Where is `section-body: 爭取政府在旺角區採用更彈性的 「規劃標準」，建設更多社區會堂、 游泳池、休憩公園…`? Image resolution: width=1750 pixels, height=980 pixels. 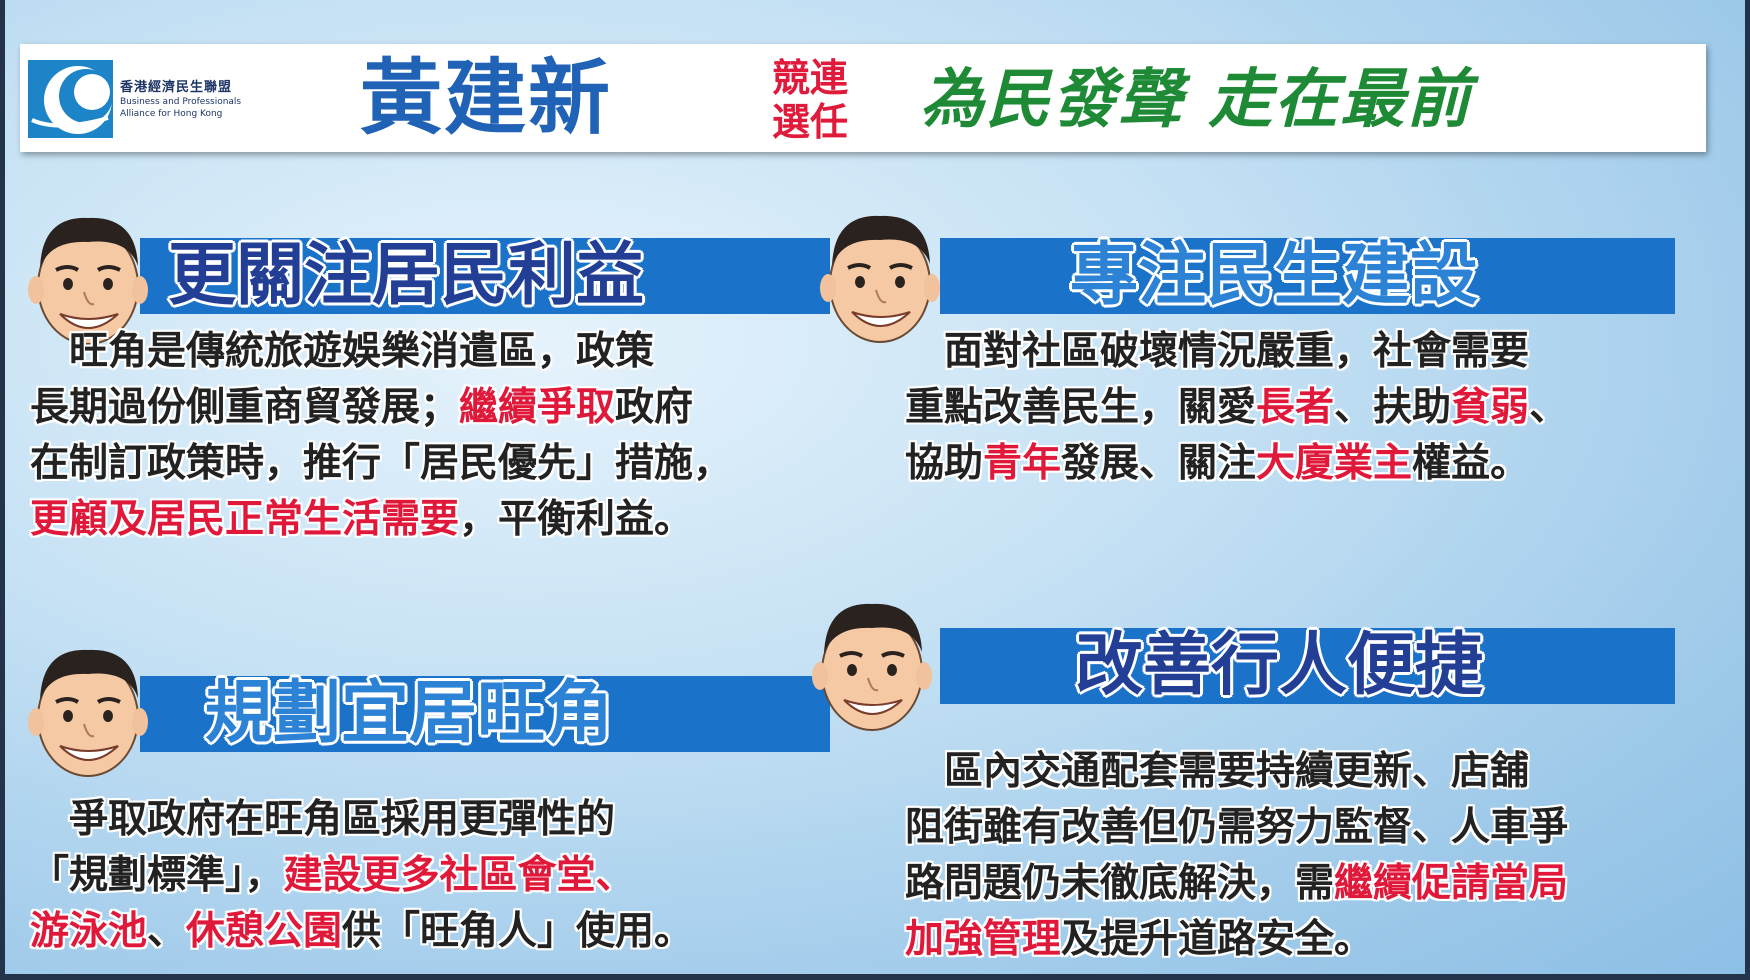 section-body: 爭取政府在旺角區採用更彈性的 「規劃標準」，建設更多社區會堂、 游泳池、休憩公園… is located at coordinates (435, 876).